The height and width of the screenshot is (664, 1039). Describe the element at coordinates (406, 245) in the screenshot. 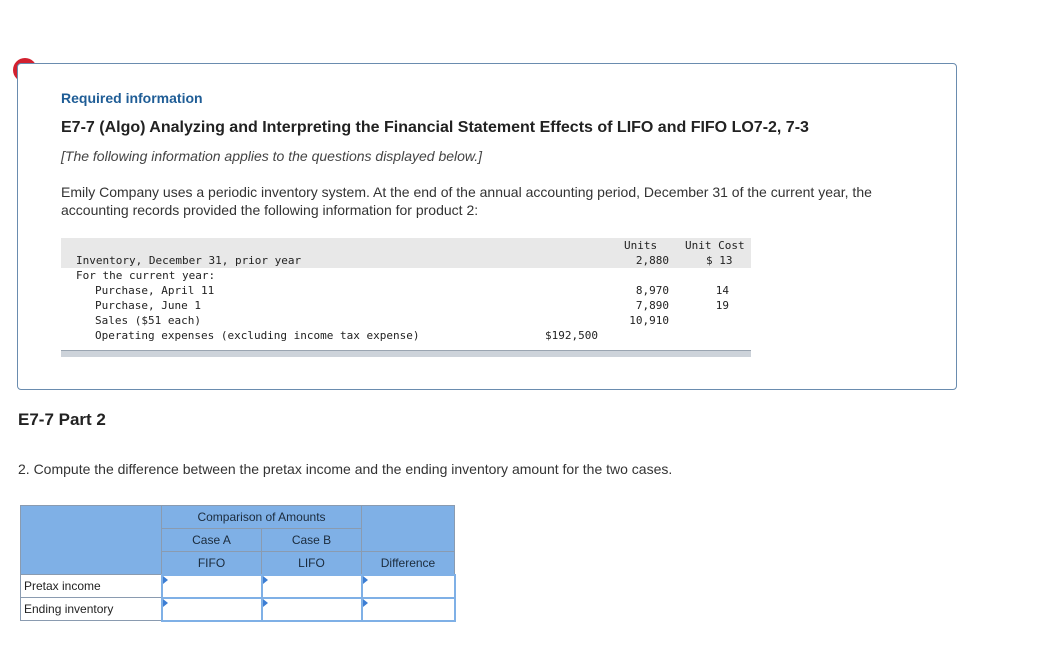

I see `table-header-row: Units Unit Cost` at that location.